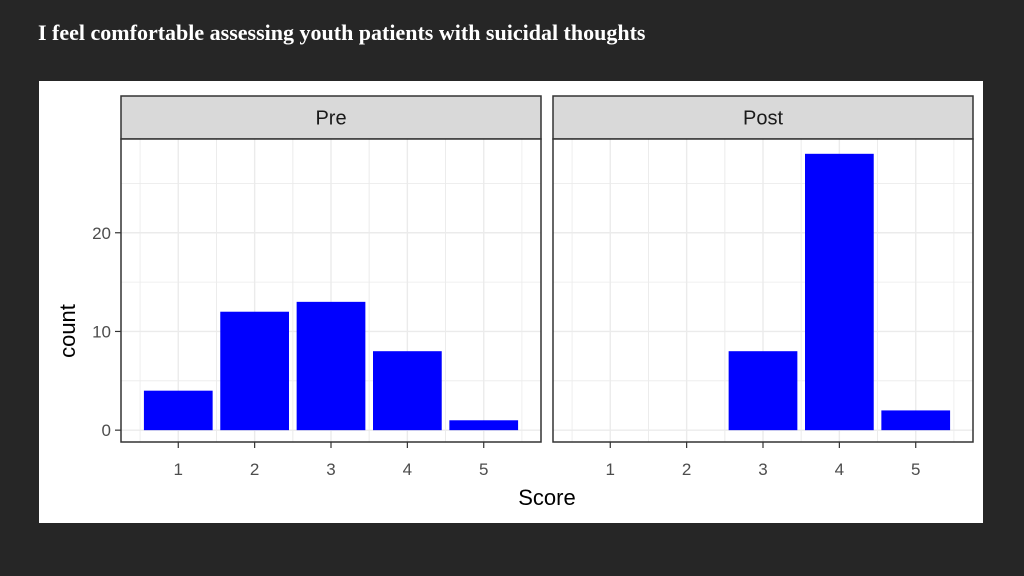 The width and height of the screenshot is (1024, 576). I want to click on x-axis-title: Score, so click(546, 497).